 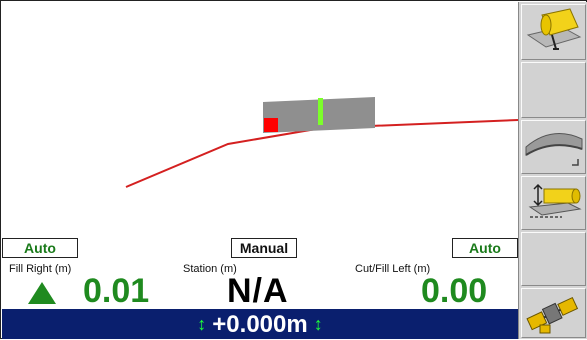 I want to click on design-surface-line, so click(x=321, y=153).